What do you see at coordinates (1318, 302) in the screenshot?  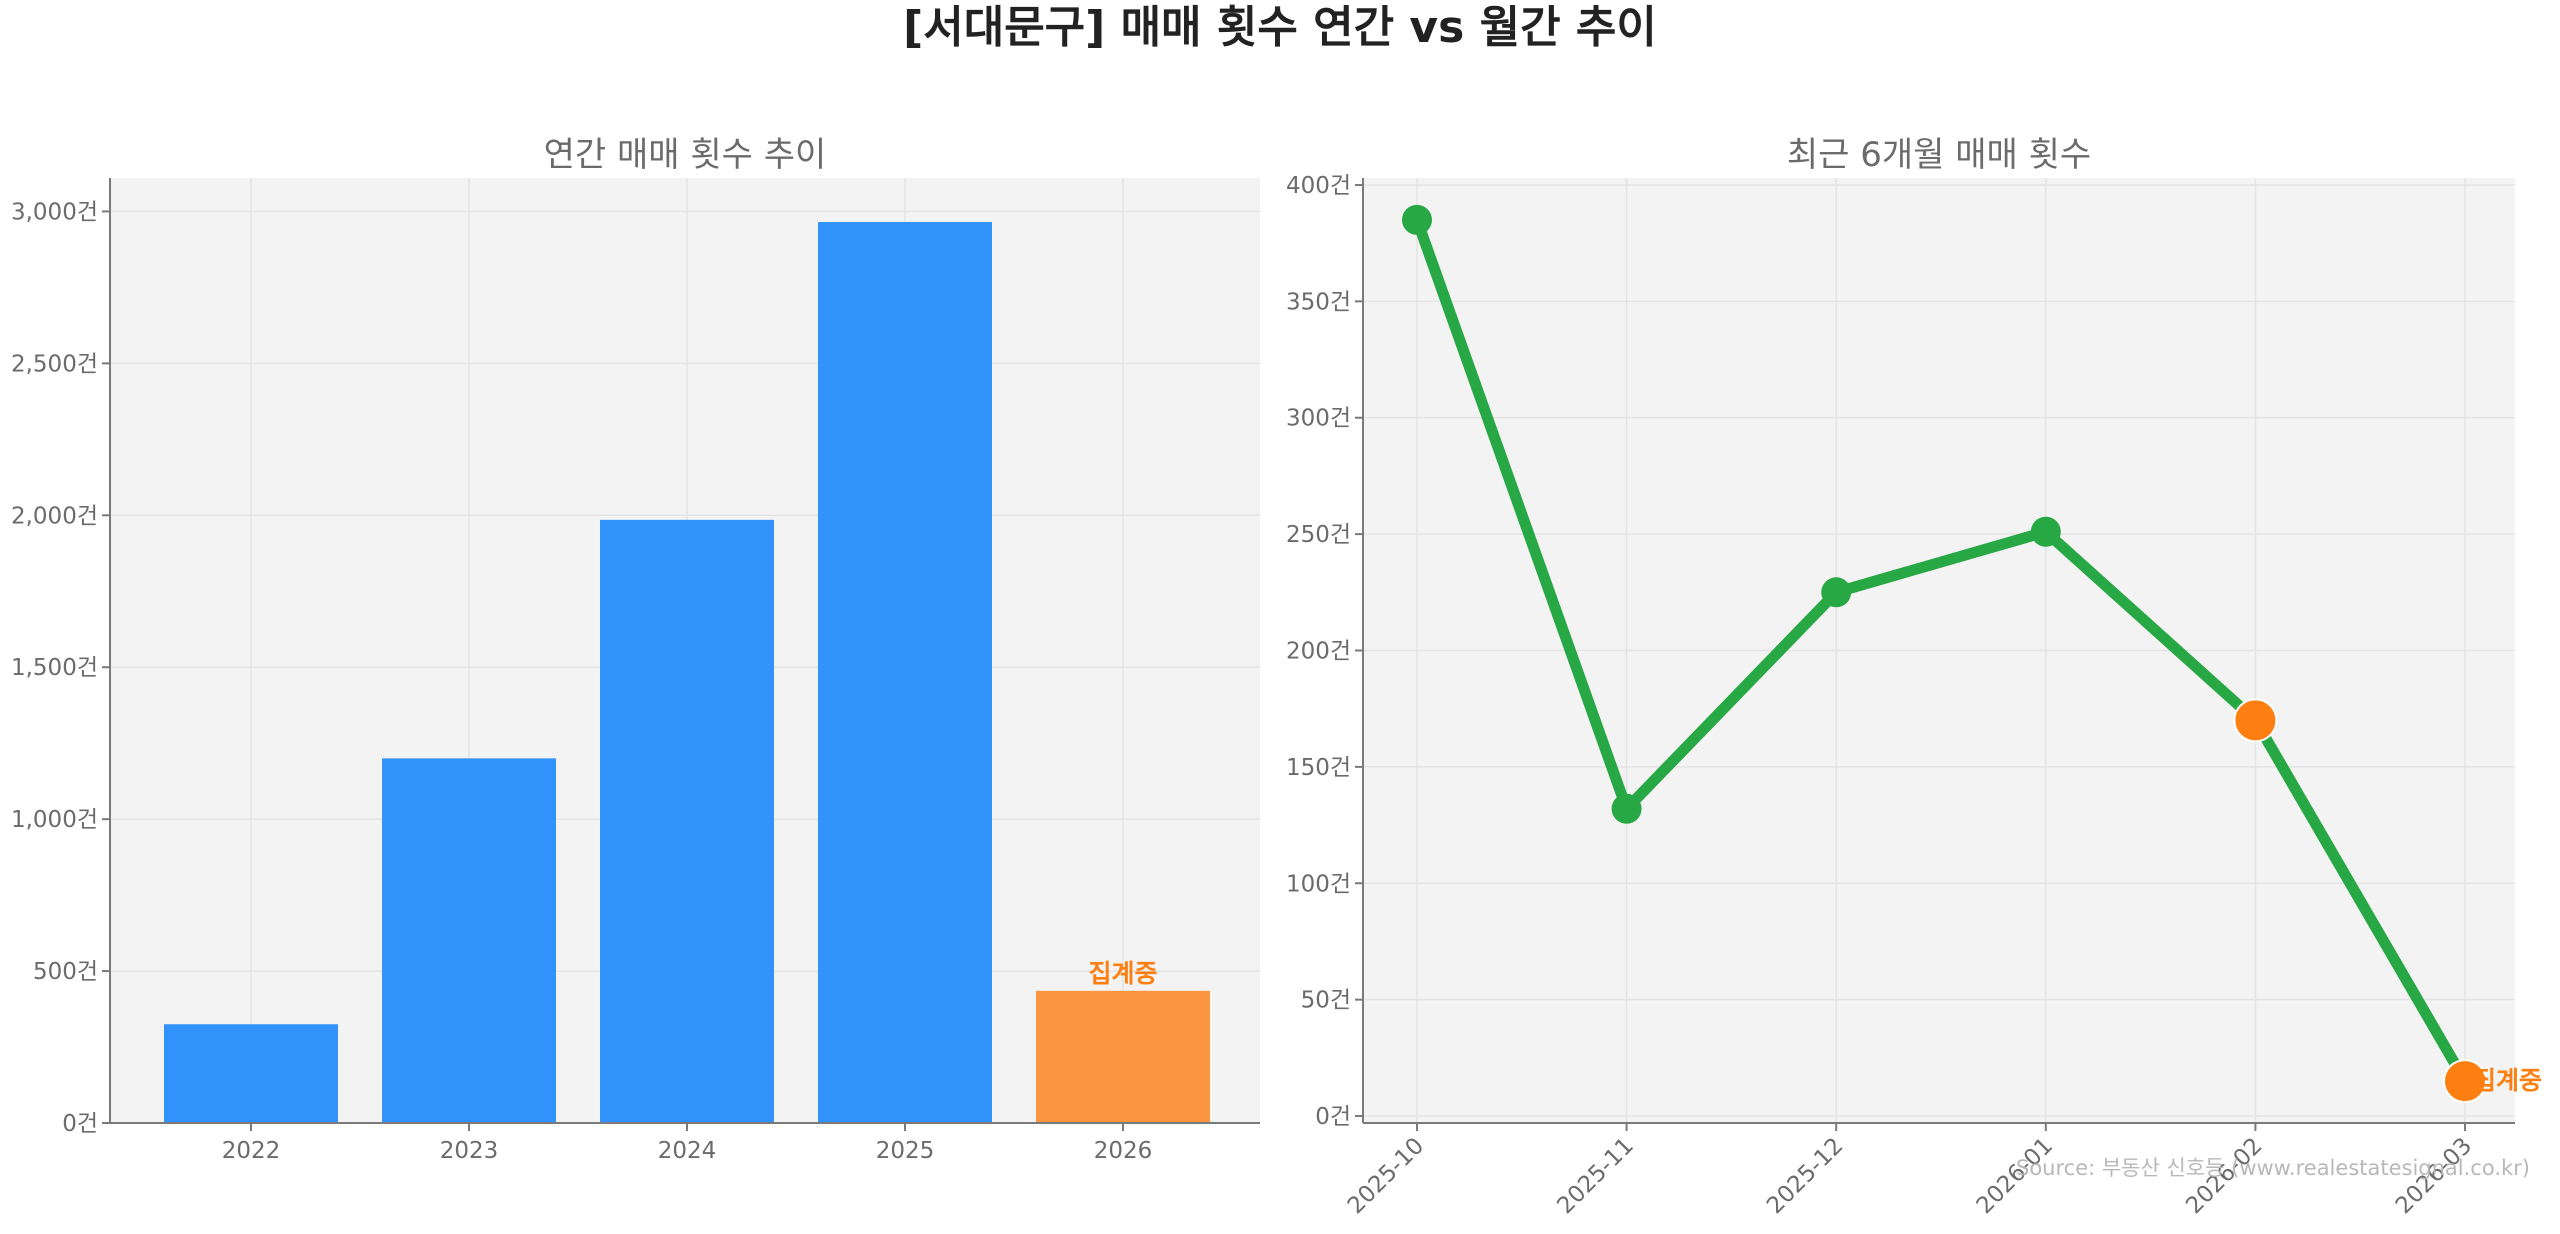 I see `monthly-y-tick-label: 350건` at bounding box center [1318, 302].